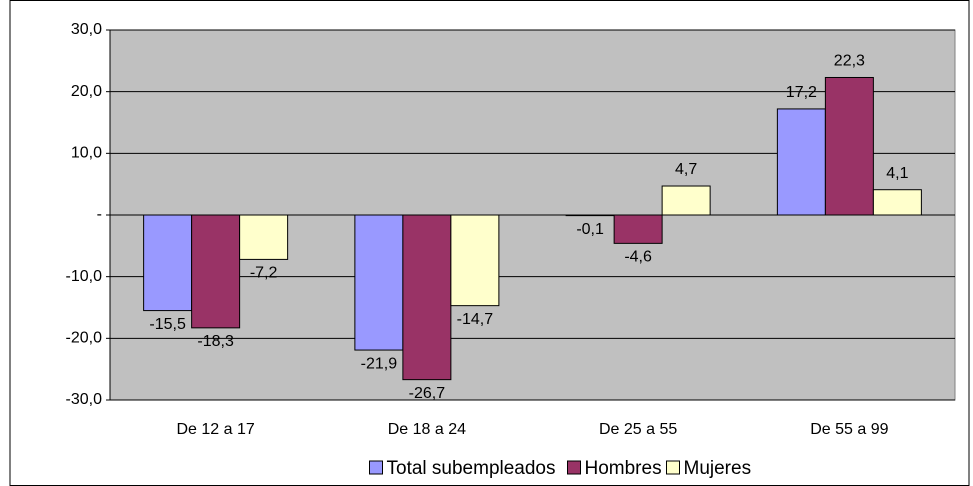 This screenshot has width=973, height=486. I want to click on data-label: -14,7, so click(475, 319).